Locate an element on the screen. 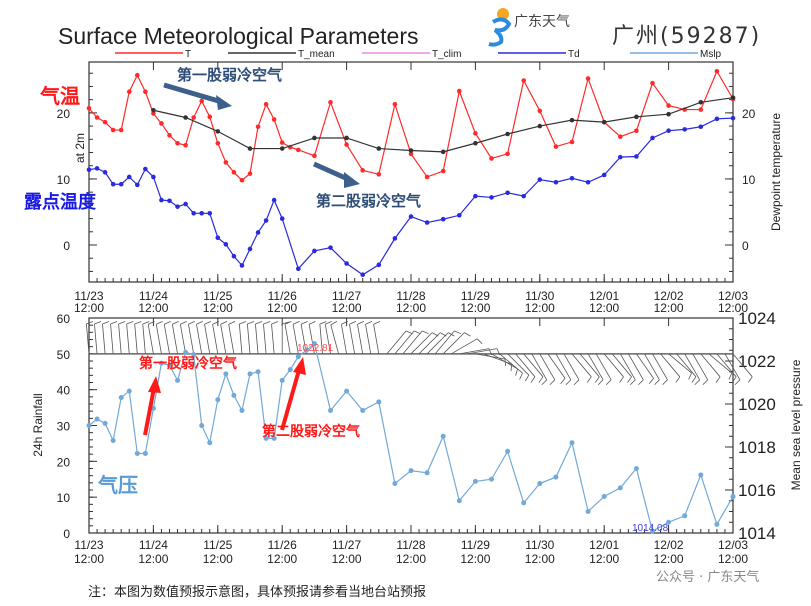 The height and width of the screenshot is (606, 811). rain-y-tick-label: 20 is located at coordinates (64, 462).